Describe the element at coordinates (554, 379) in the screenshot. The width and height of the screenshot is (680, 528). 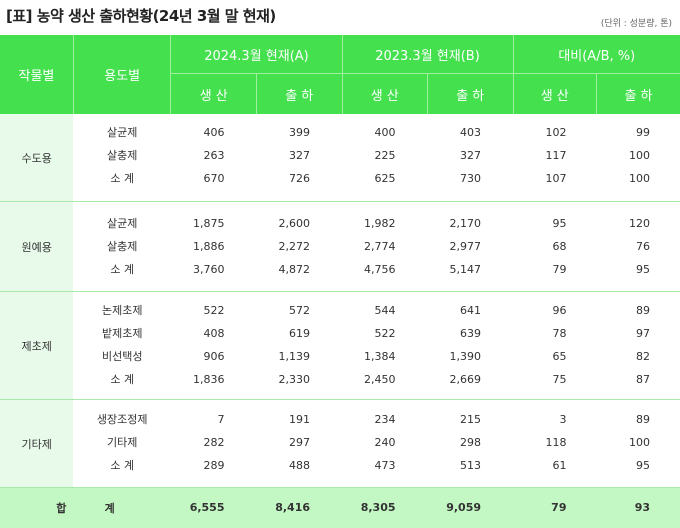
I see `value-c-prod: 75` at that location.